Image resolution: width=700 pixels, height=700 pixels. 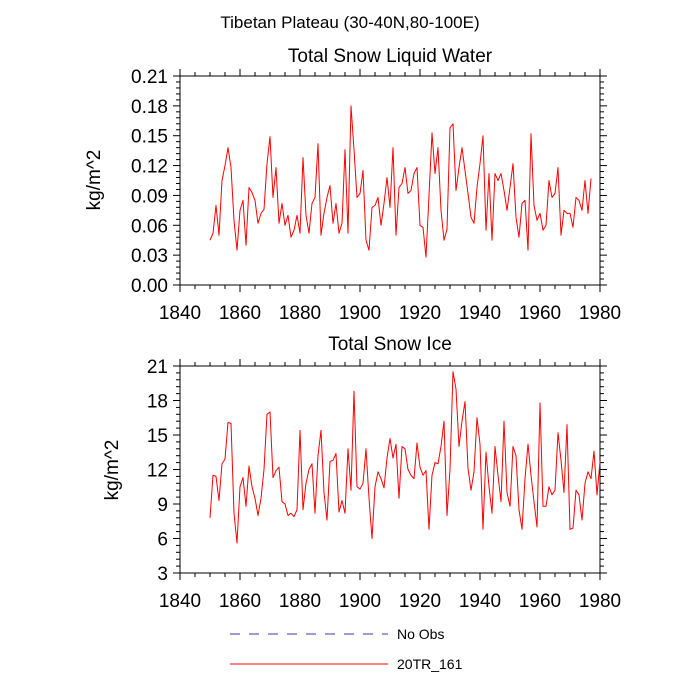 I want to click on y-tick-label: 0.03, so click(x=149, y=256).